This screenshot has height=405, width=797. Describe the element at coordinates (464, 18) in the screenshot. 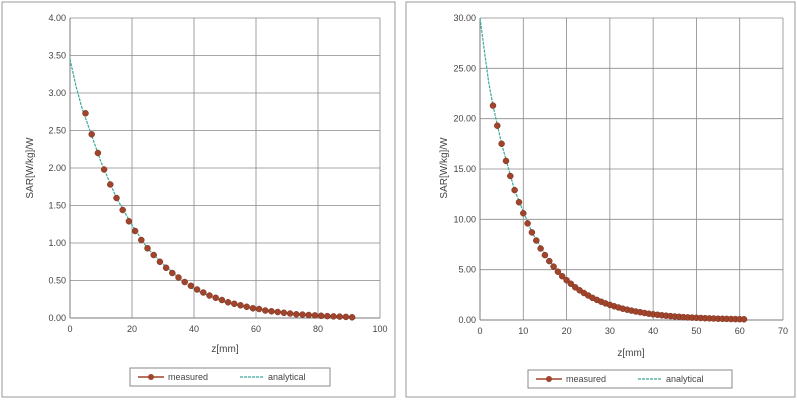

I see `y-tick-label: 30.00` at that location.